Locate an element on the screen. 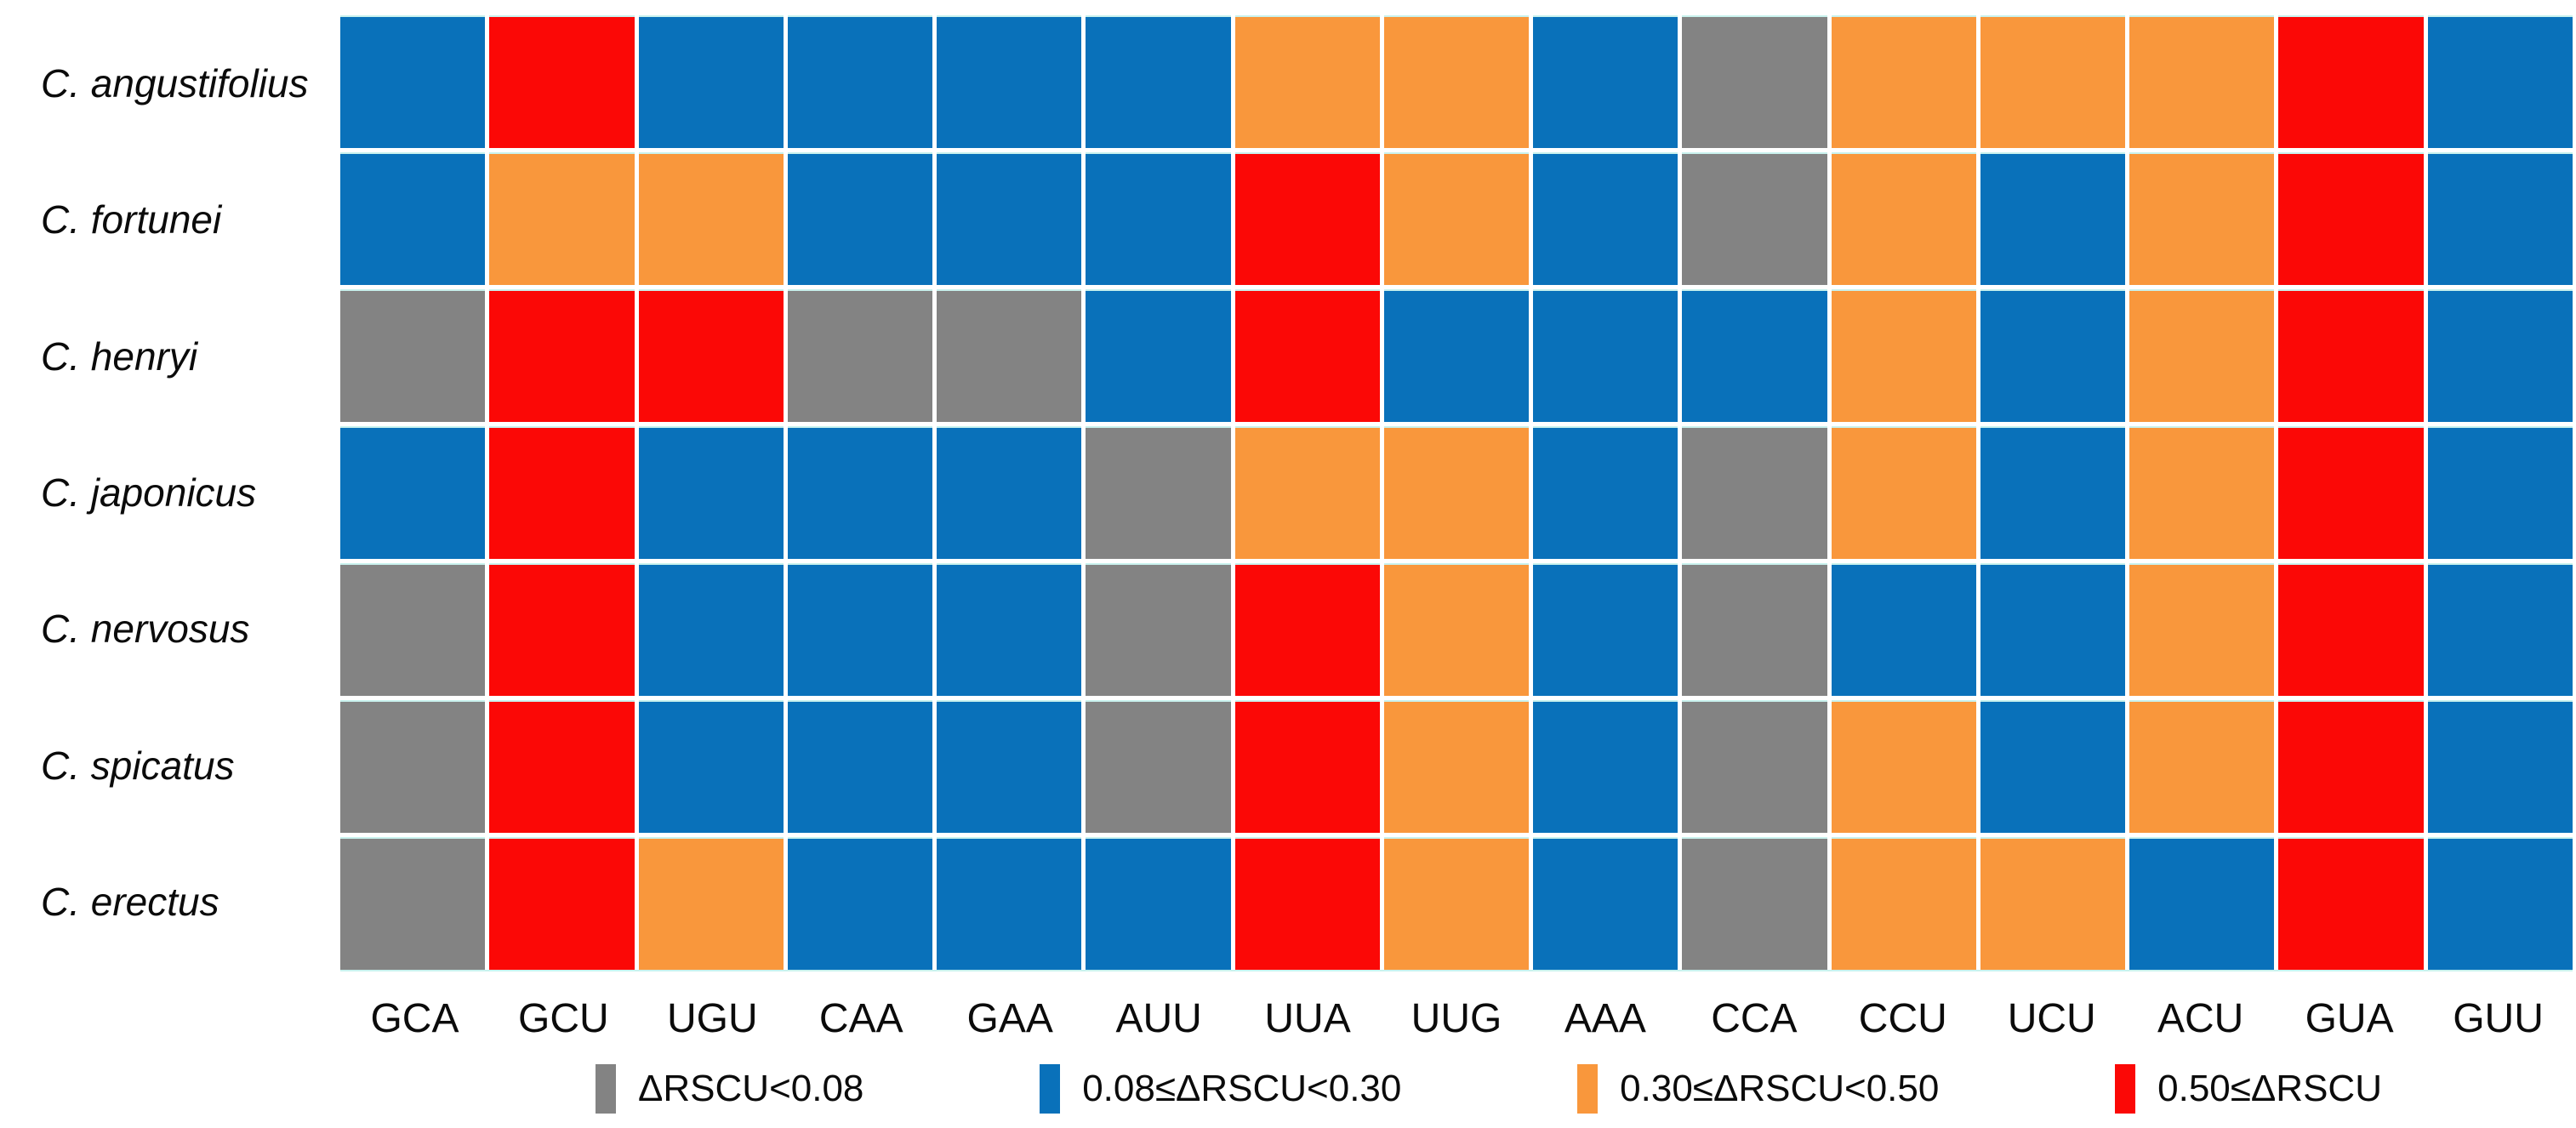  legend-label: ΔRSCU<0.08 is located at coordinates (751, 1088).